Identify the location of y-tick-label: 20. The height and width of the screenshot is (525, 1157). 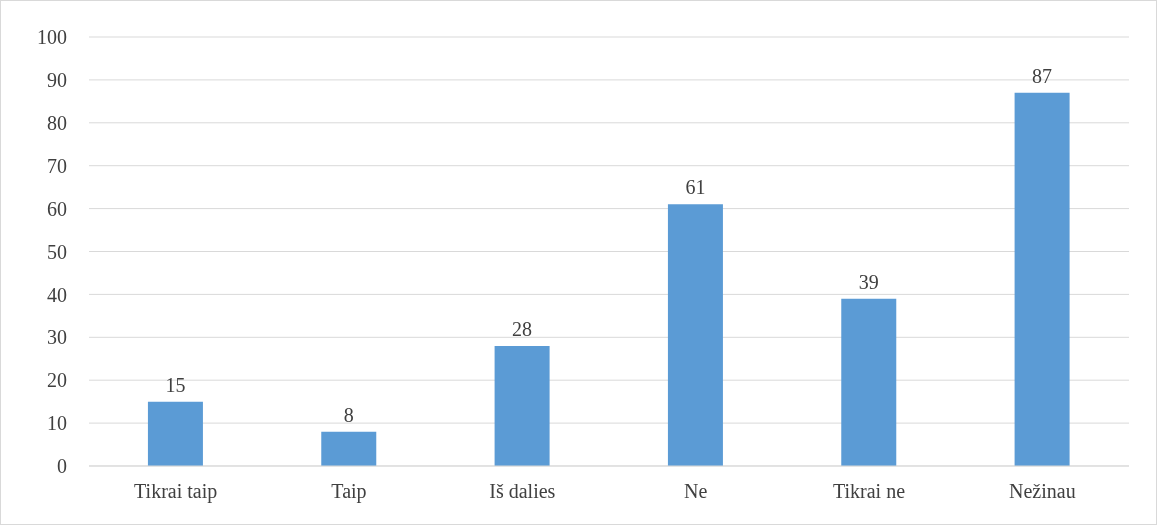
(57, 380).